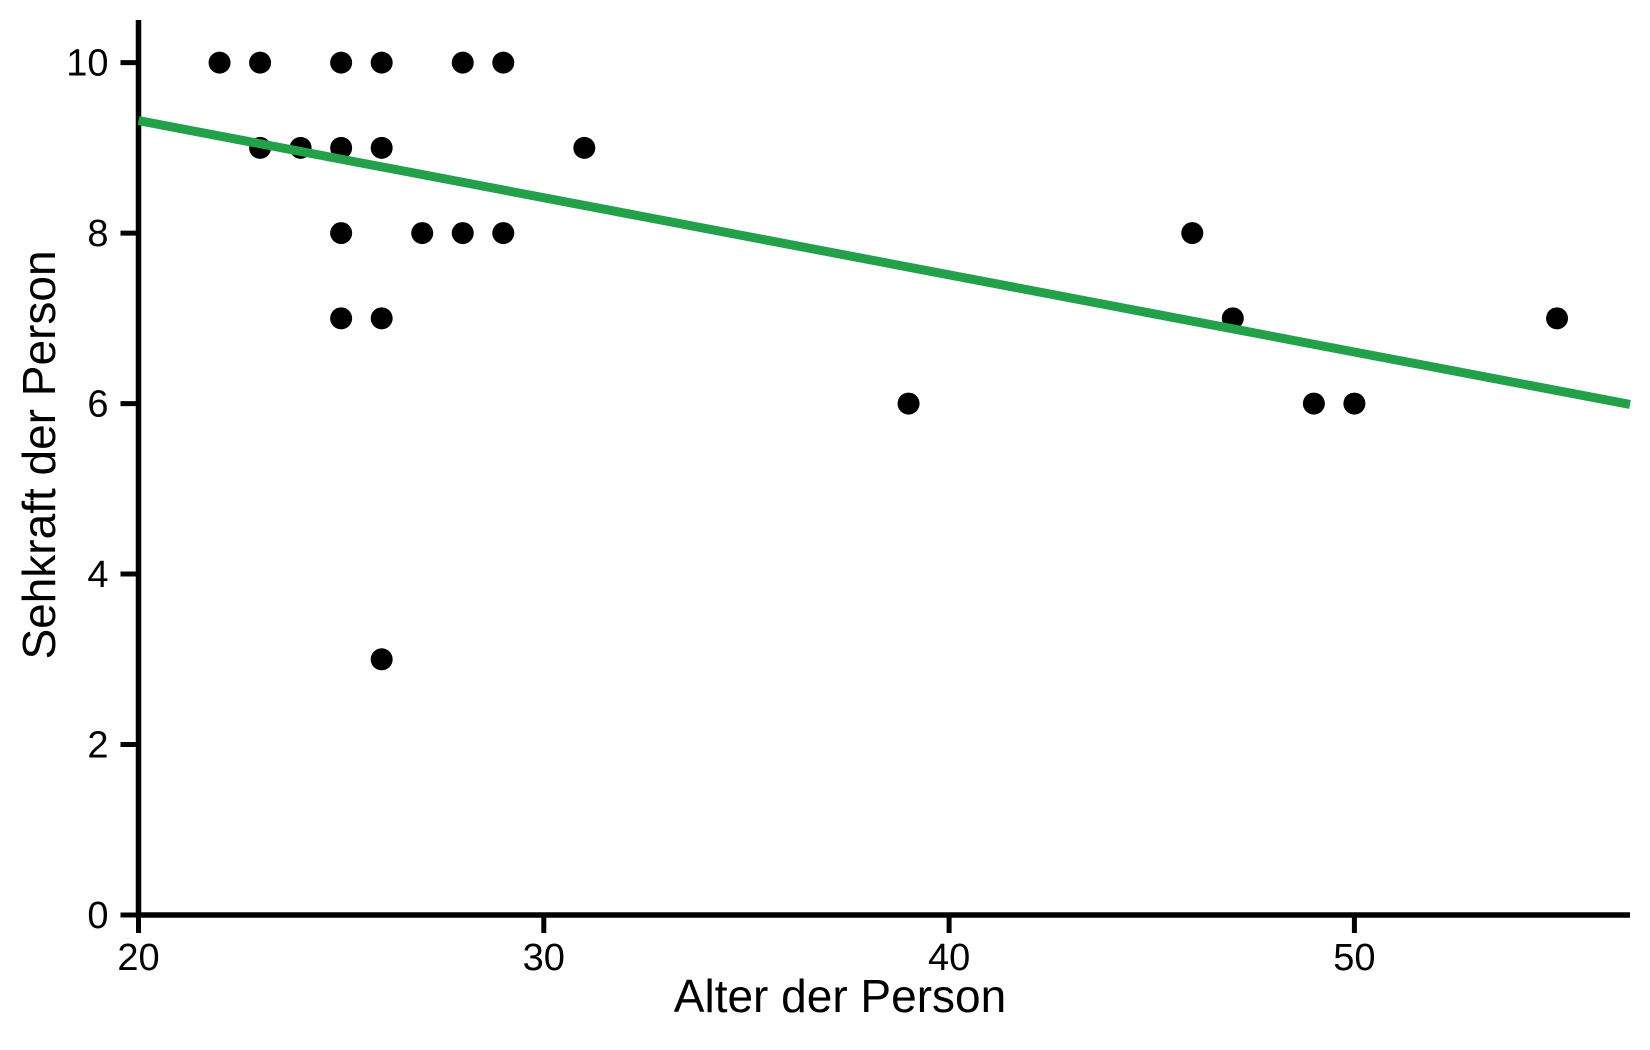 Image resolution: width=1650 pixels, height=1050 pixels. What do you see at coordinates (97, 575) in the screenshot?
I see `y-tick-label: 4` at bounding box center [97, 575].